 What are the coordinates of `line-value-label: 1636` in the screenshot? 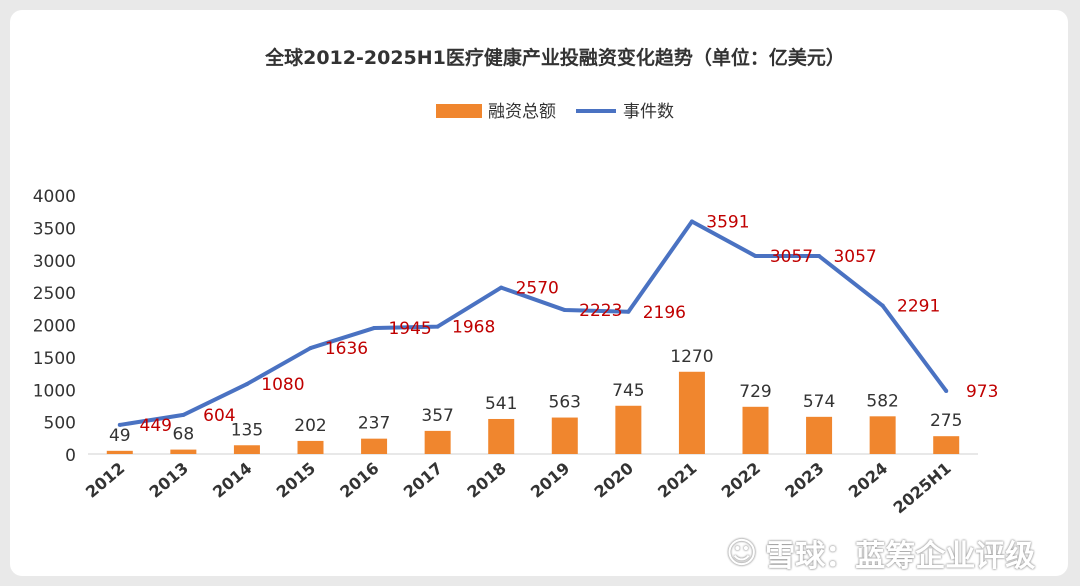 It's located at (346, 349).